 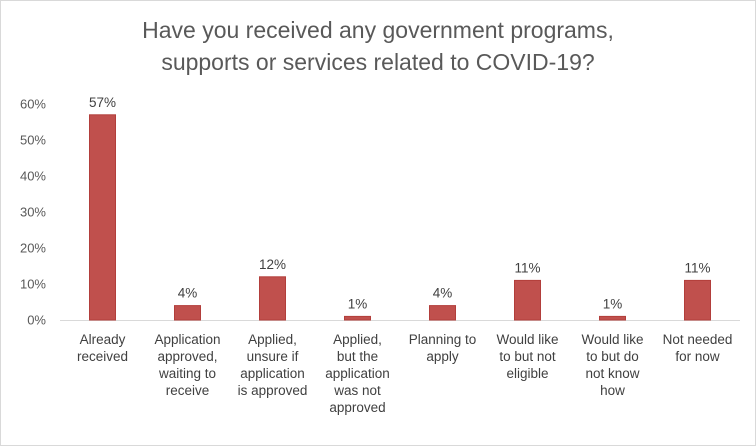 What do you see at coordinates (357, 407) in the screenshot?
I see `category-label-line: approved` at bounding box center [357, 407].